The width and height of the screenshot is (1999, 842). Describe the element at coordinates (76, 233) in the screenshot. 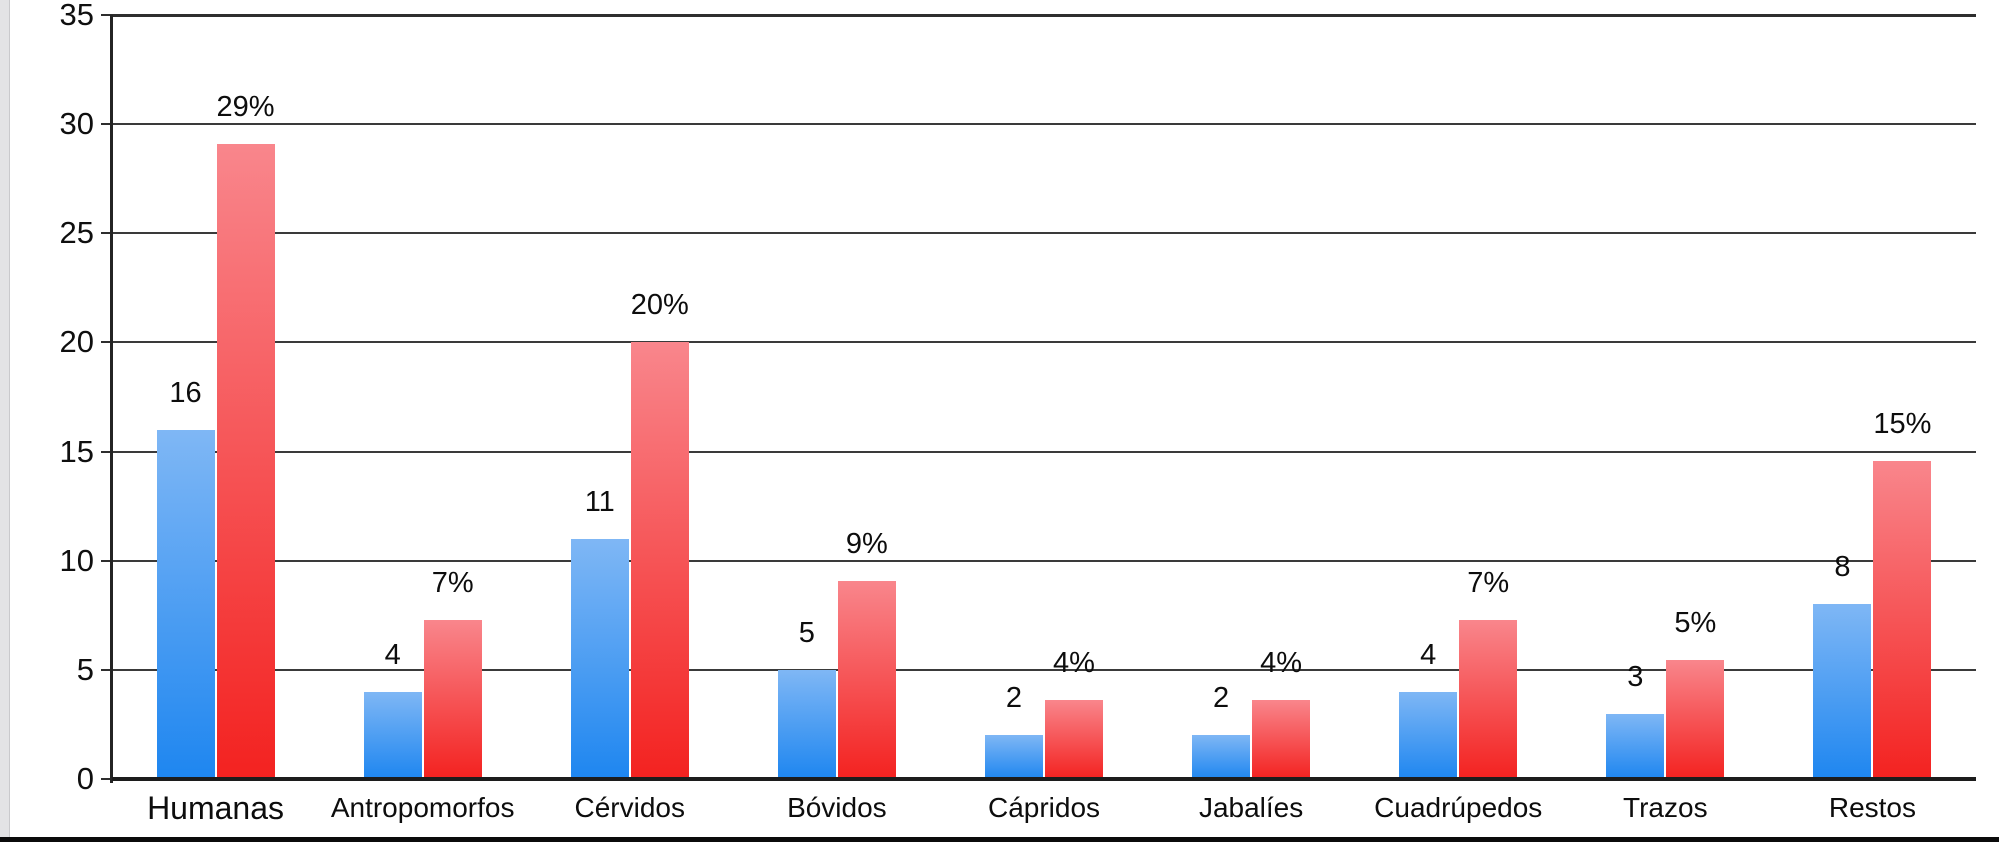

I see `y-tick-label: 25` at that location.